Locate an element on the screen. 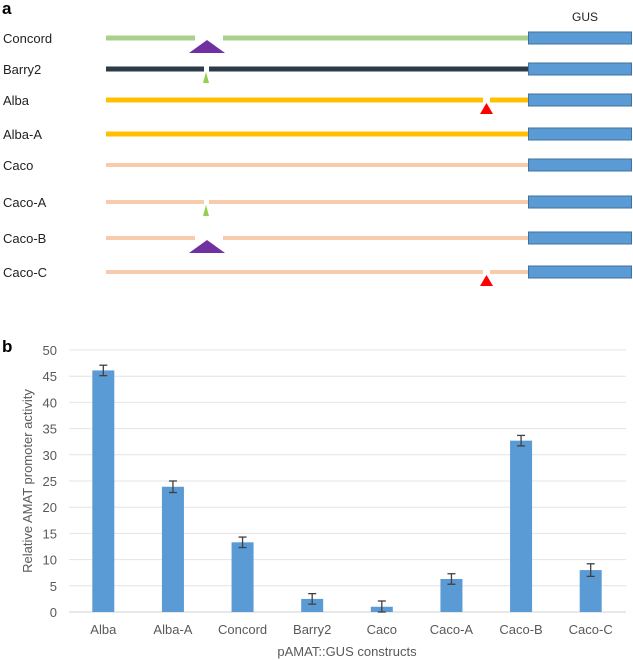 This screenshot has width=633, height=660. gus-label: GUS is located at coordinates (585, 17).